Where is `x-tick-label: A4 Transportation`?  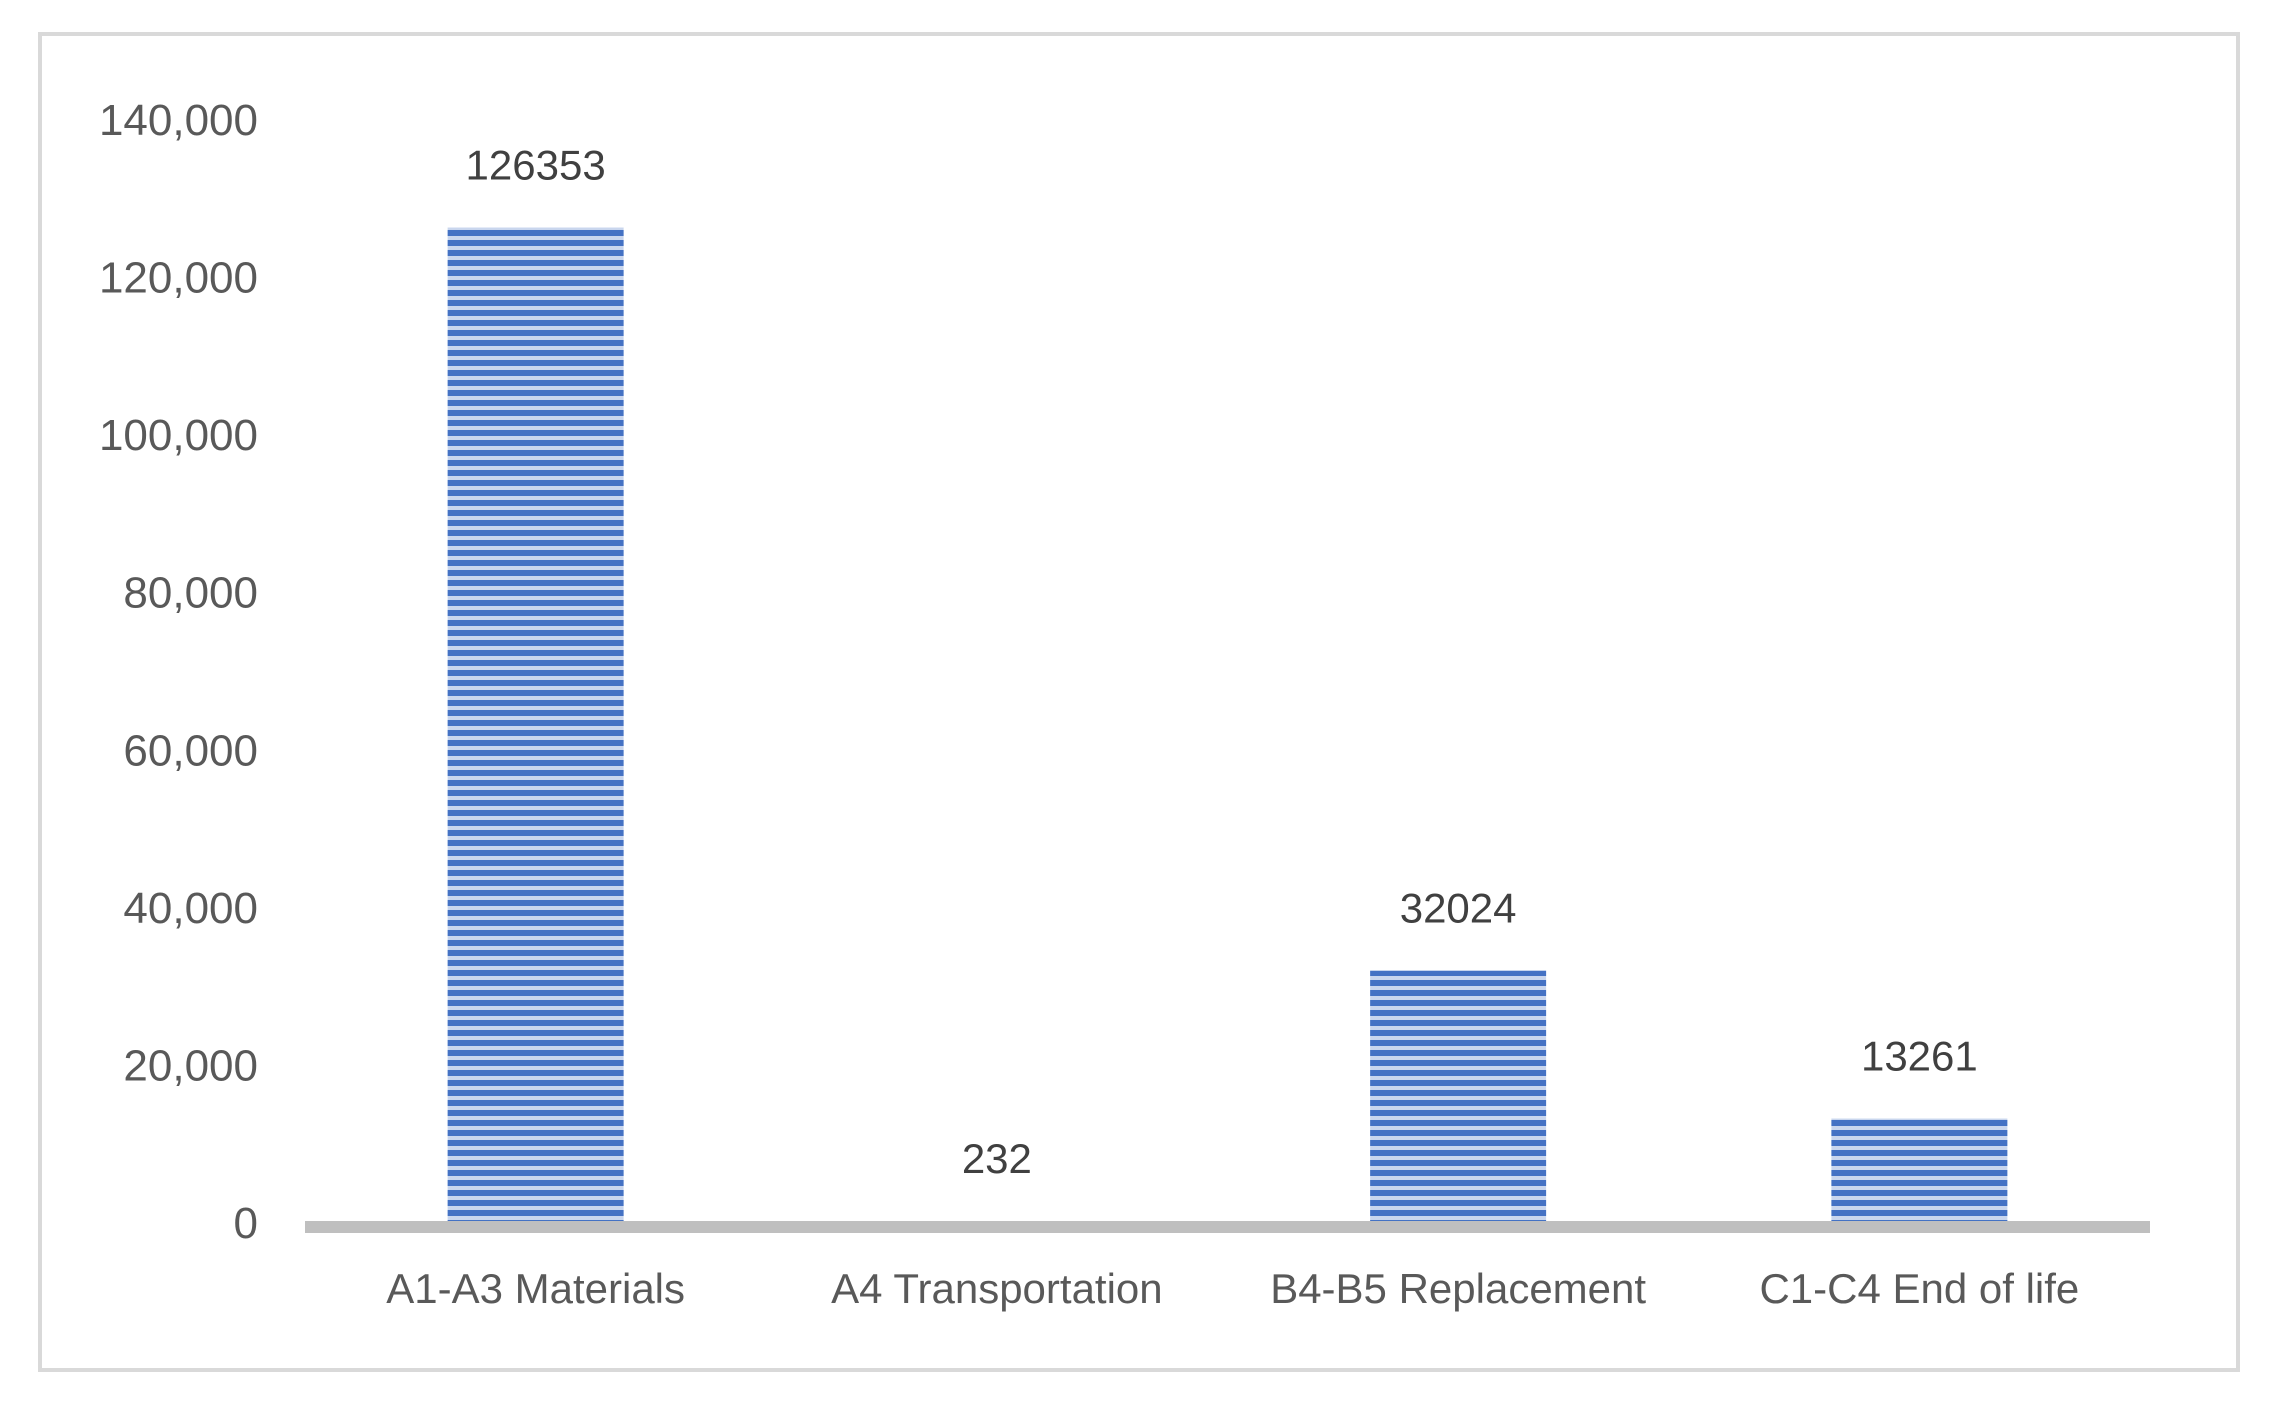 x-tick-label: A4 Transportation is located at coordinates (997, 1288).